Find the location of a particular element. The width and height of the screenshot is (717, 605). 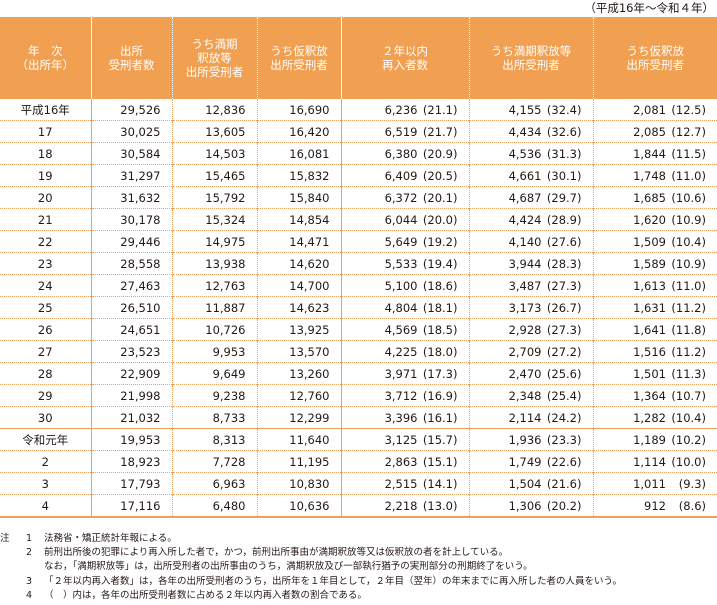

full-term-reimprisoned-cell: 3,944 (28.3) is located at coordinates (530, 263).